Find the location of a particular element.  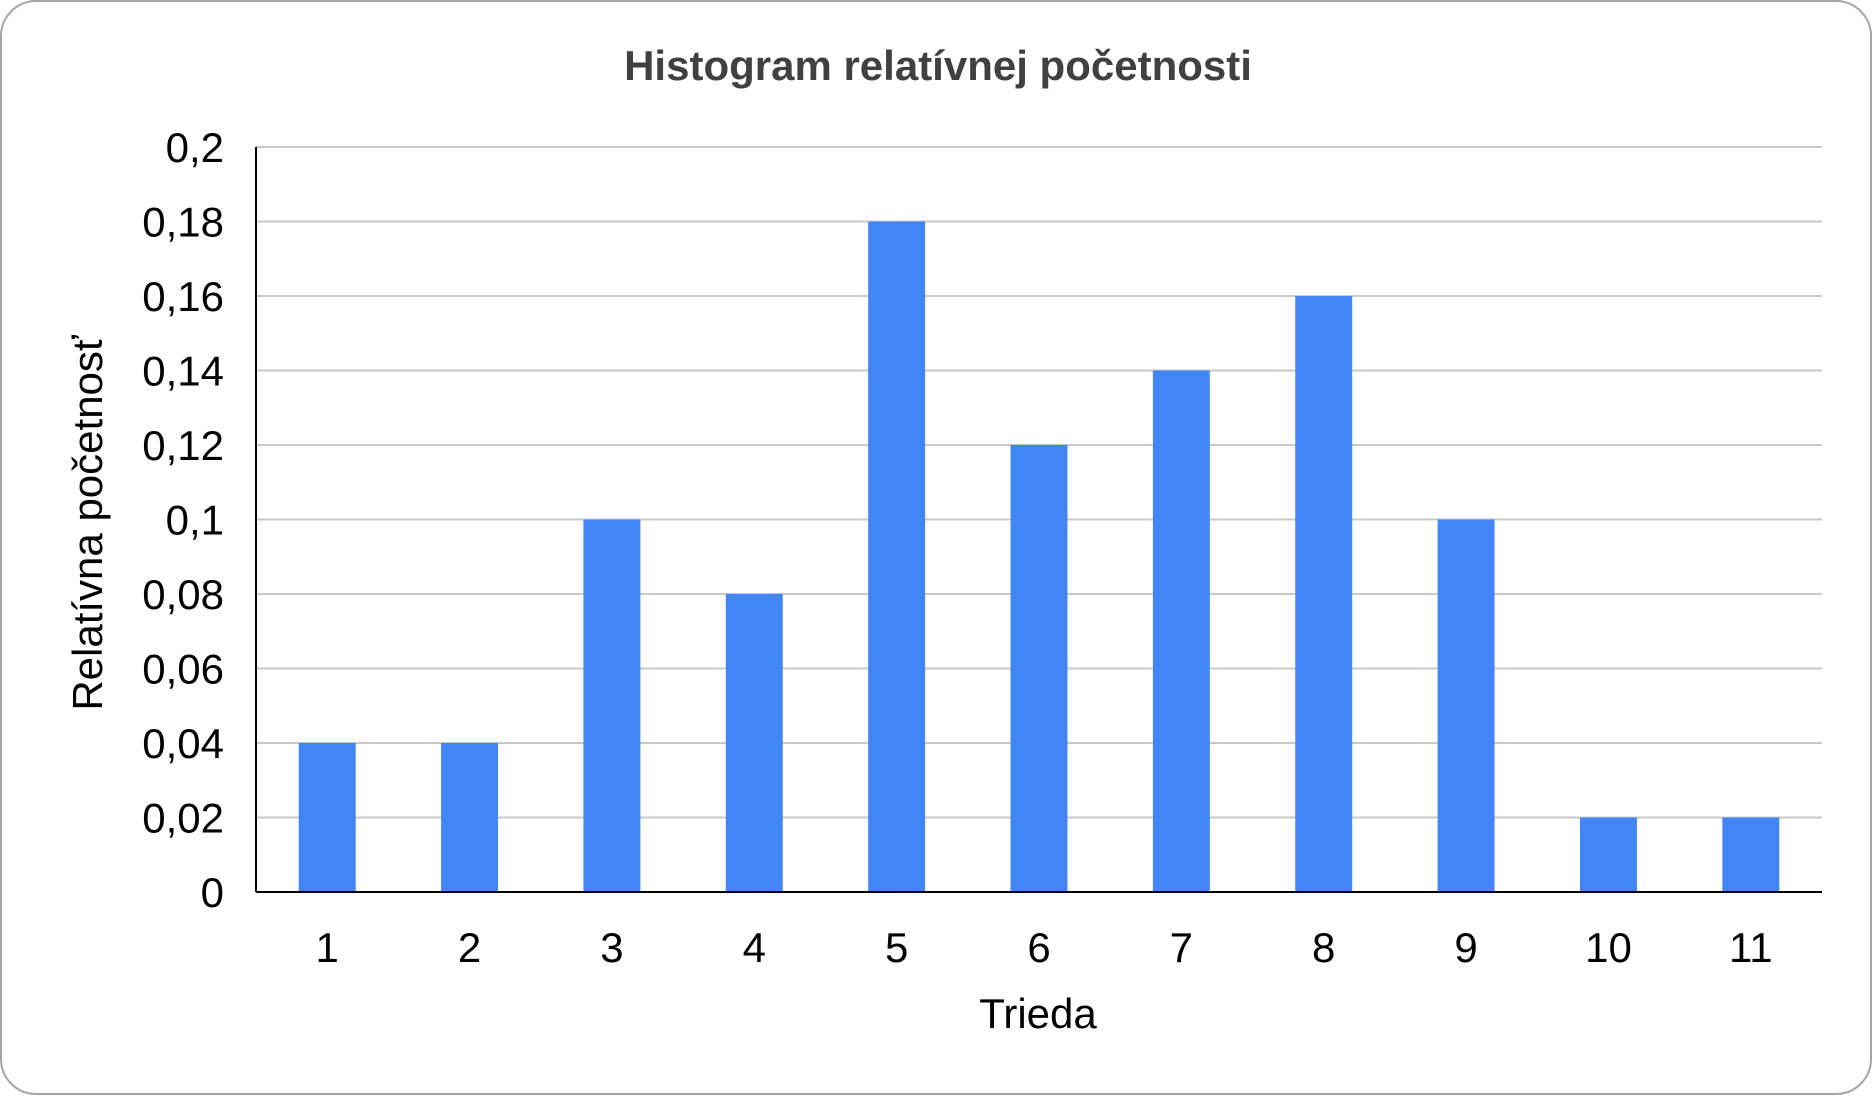

x-tick-label: 2 is located at coordinates (469, 947).